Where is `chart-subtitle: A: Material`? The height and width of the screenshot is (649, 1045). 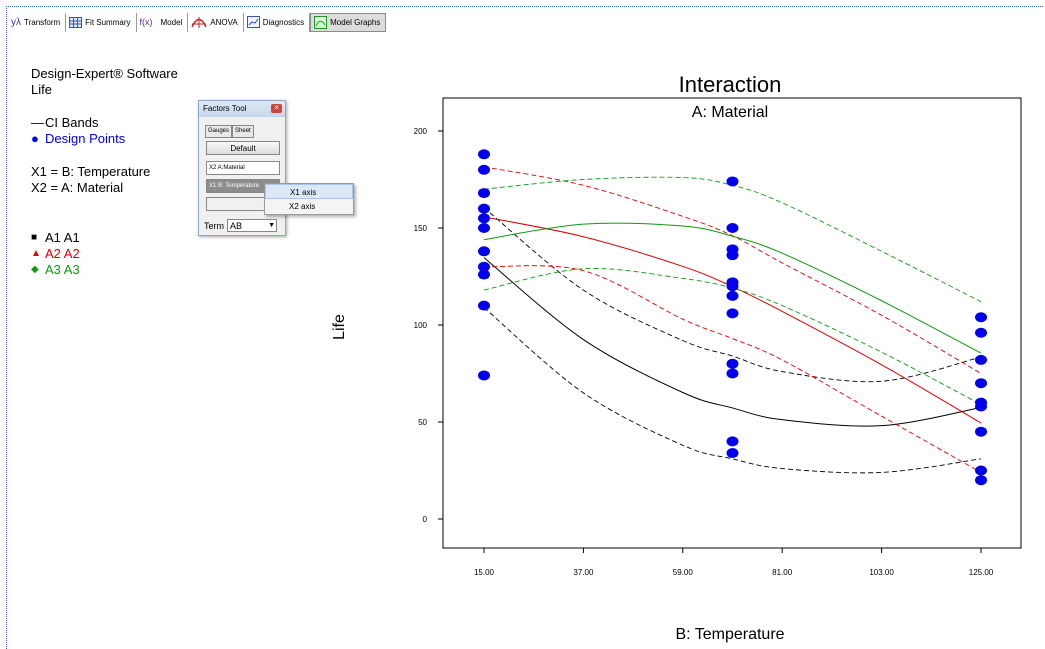
chart-subtitle: A: Material is located at coordinates (730, 112).